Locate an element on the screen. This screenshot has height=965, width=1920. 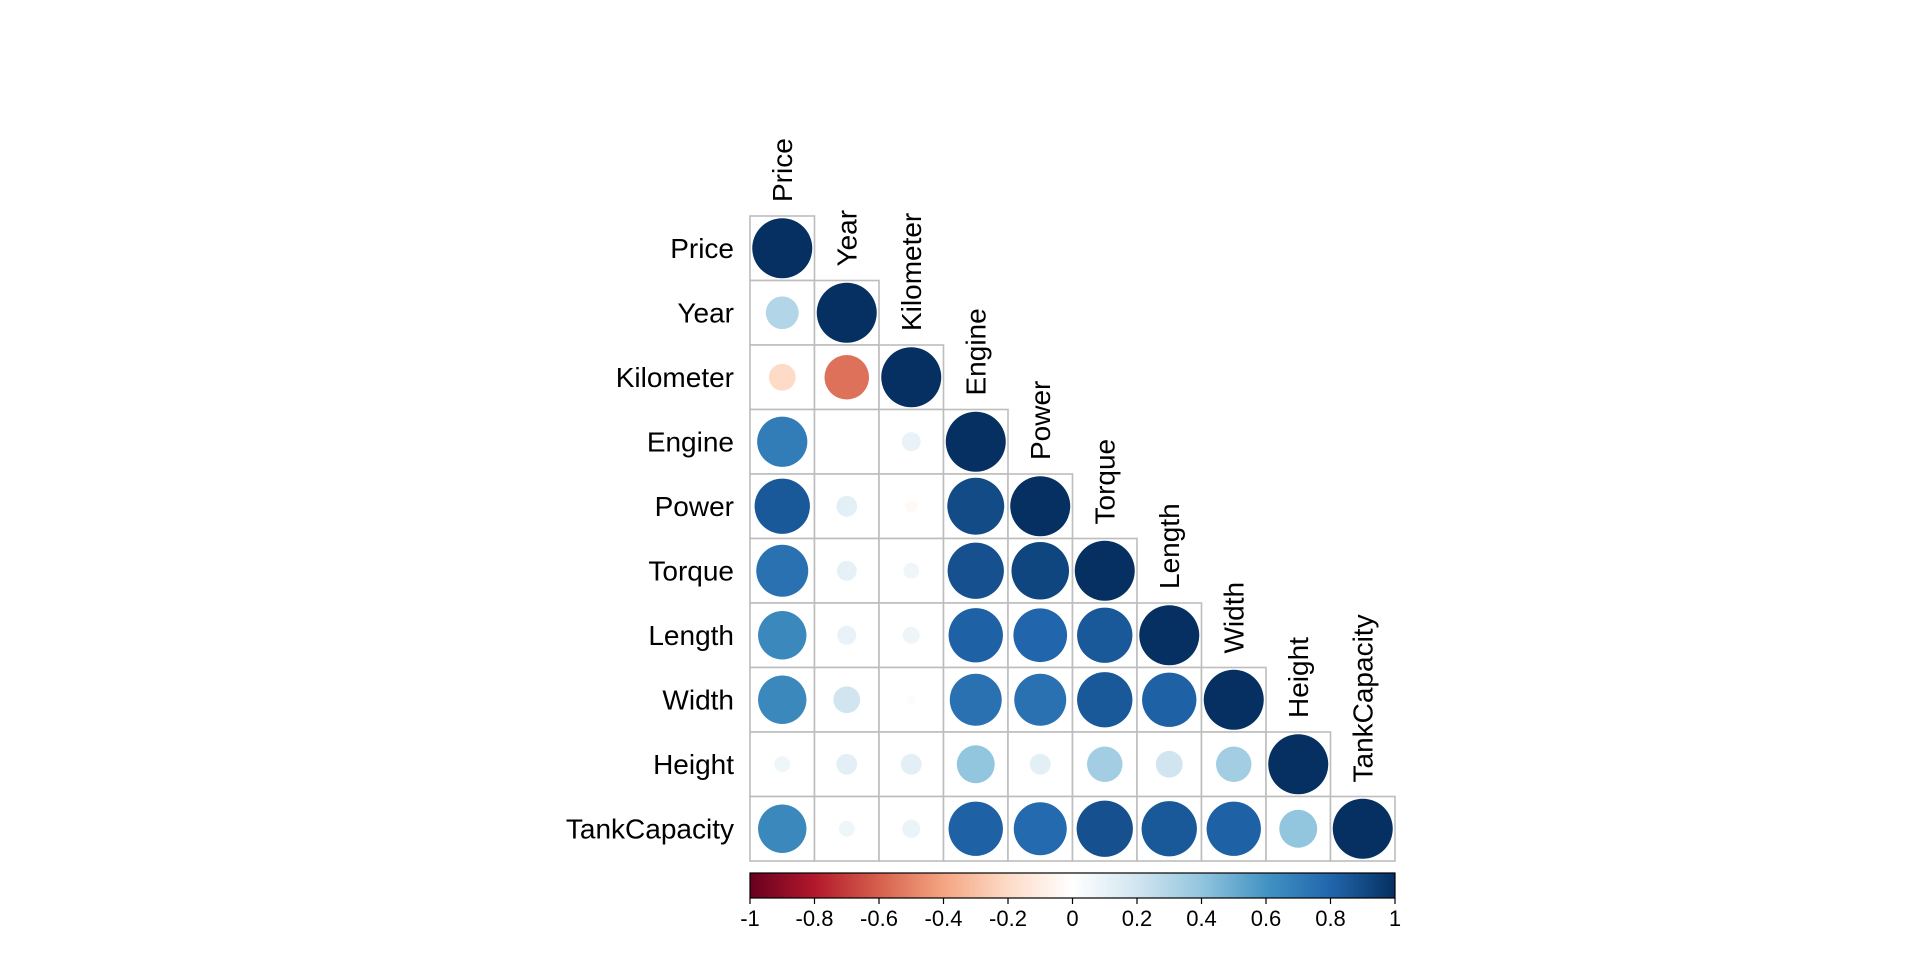
colorbar-tick-label: 0.8 is located at coordinates (1330, 918).